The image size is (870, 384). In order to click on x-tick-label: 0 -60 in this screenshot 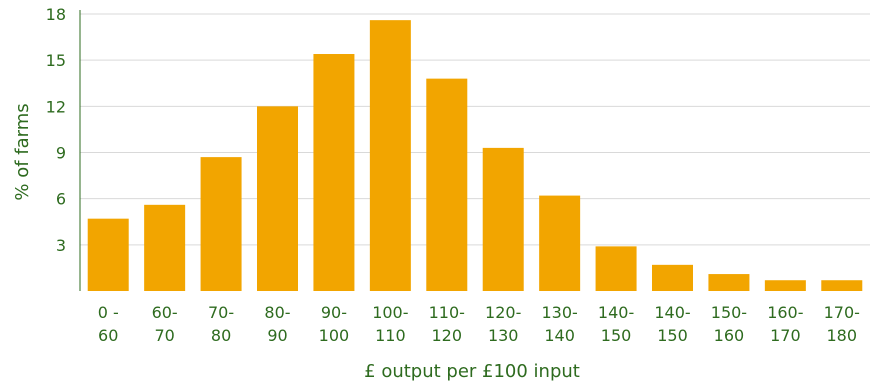, I will do `click(108, 324)`.